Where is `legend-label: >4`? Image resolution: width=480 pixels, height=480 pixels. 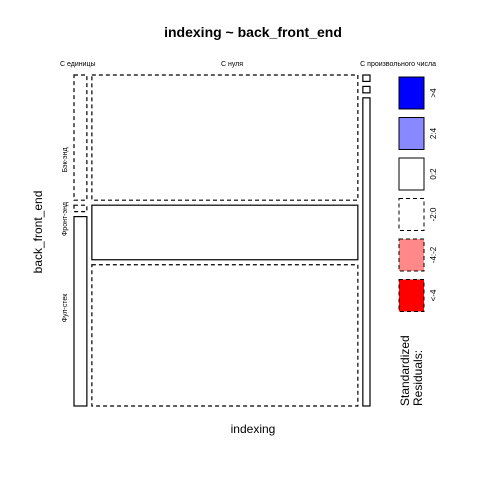
legend-label: >4 is located at coordinates (433, 93).